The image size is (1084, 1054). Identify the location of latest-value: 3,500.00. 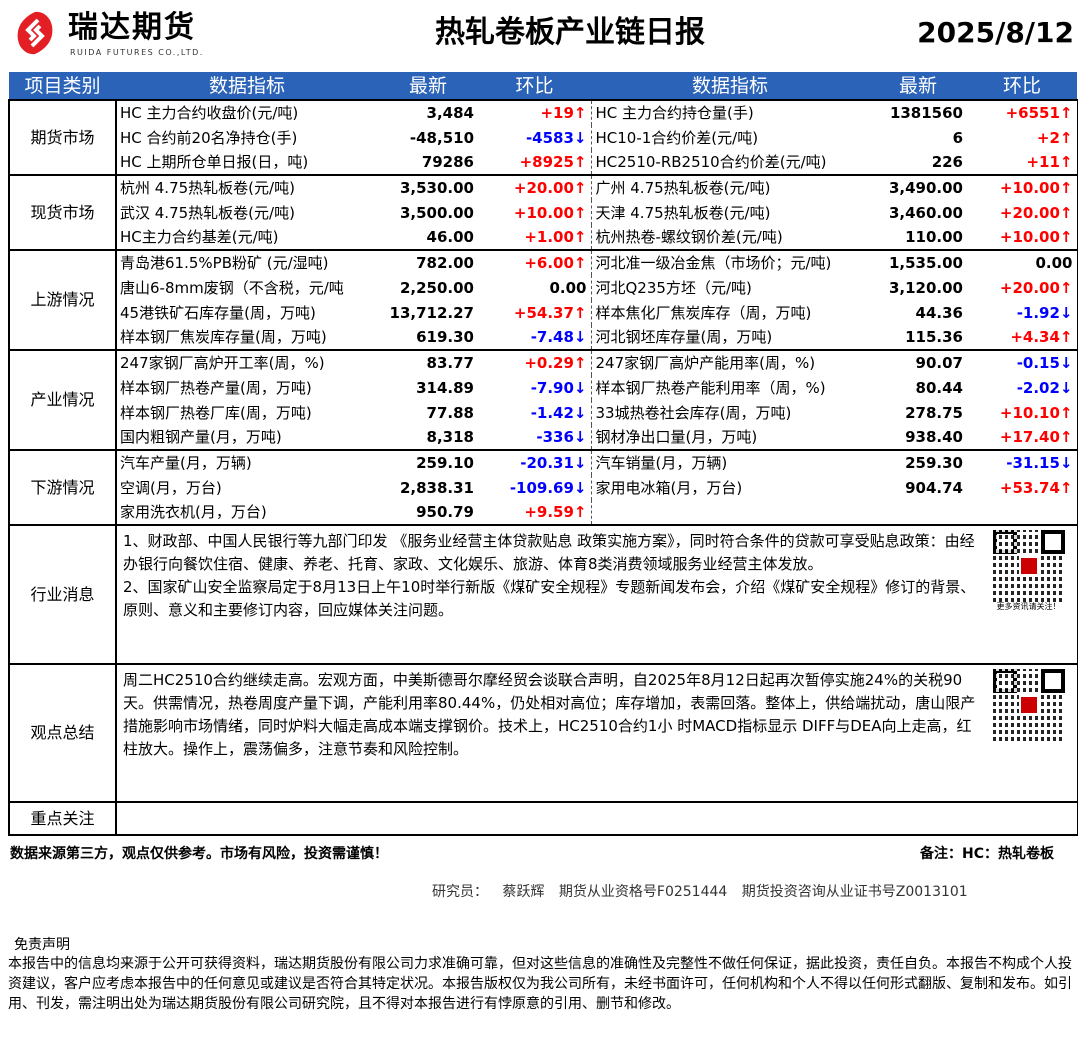
(436, 212).